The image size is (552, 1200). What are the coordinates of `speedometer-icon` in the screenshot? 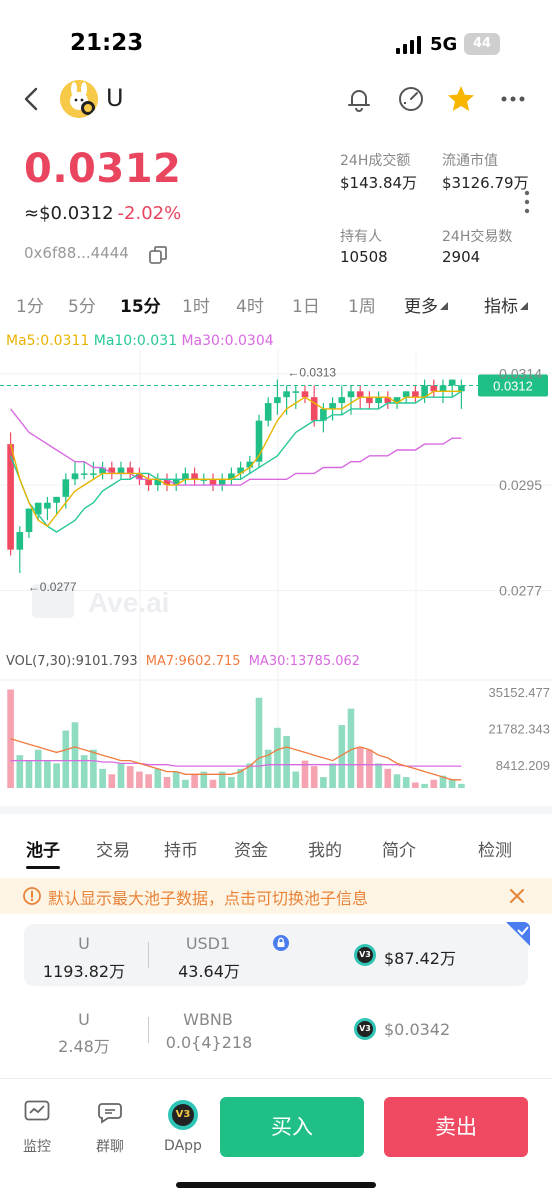 It's located at (411, 99).